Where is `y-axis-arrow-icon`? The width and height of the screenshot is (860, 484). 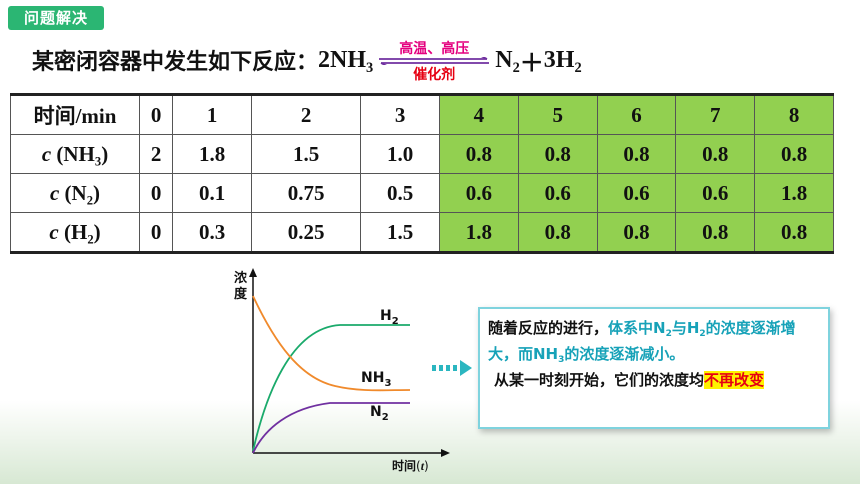 y-axis-arrow-icon is located at coordinates (253, 272).